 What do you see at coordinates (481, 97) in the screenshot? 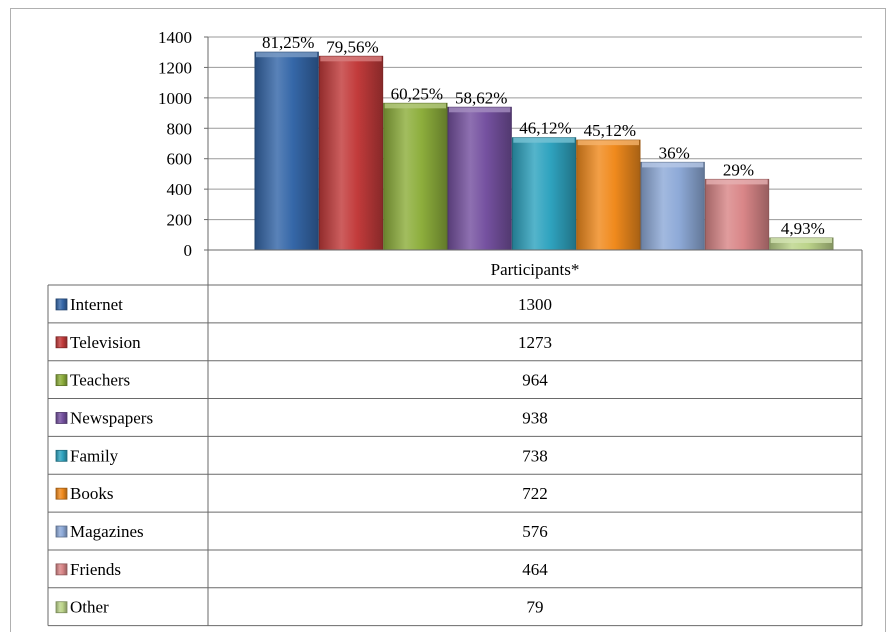
I see `data-label-newspapers: 58,62%` at bounding box center [481, 97].